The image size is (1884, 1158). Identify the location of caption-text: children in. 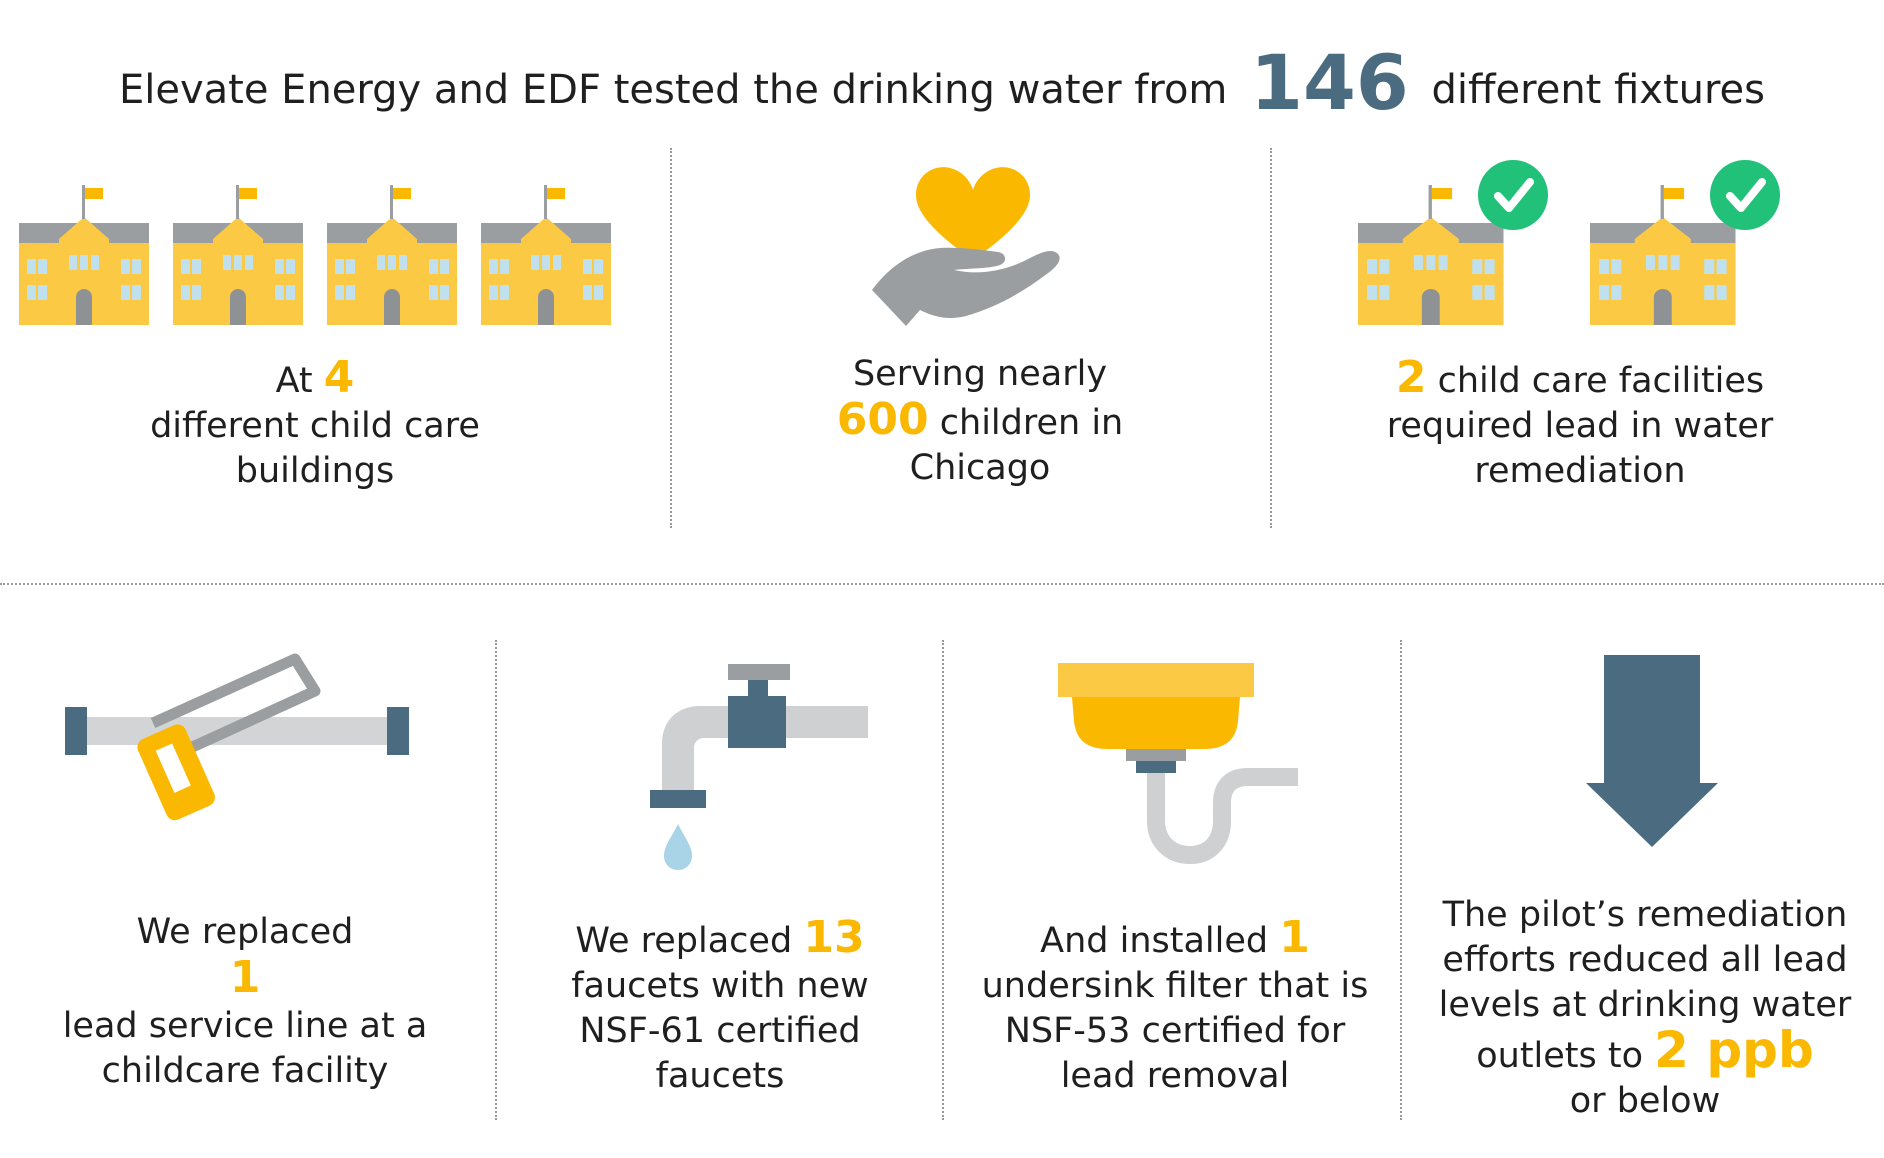
(1031, 423).